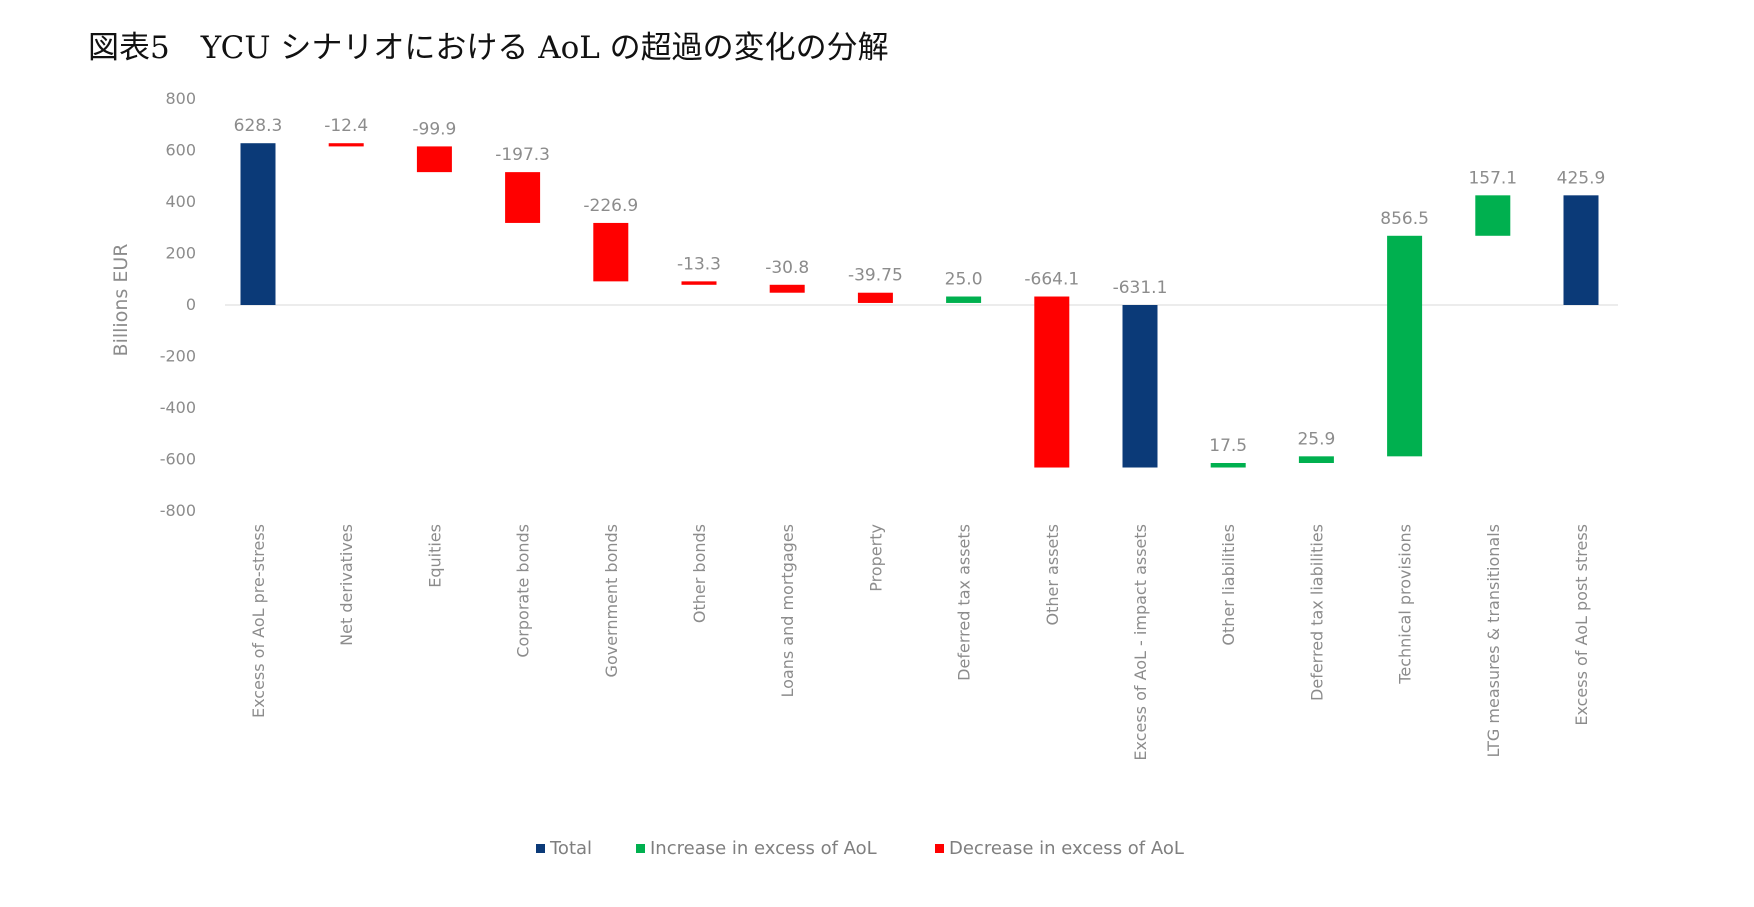 The image size is (1754, 907). Describe the element at coordinates (1052, 574) in the screenshot. I see `x-tick-label: Other assets` at that location.